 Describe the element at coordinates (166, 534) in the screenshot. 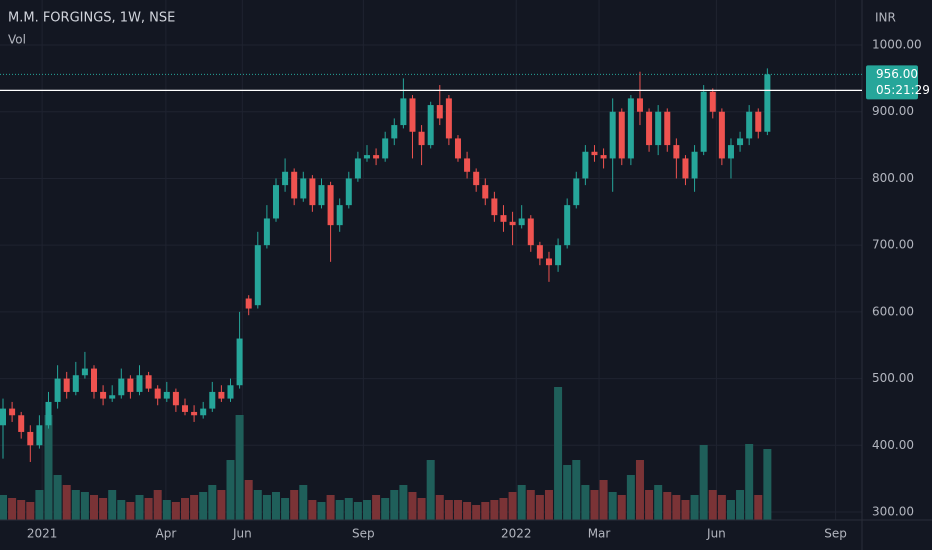

I see `x-tick-label: Apr` at that location.